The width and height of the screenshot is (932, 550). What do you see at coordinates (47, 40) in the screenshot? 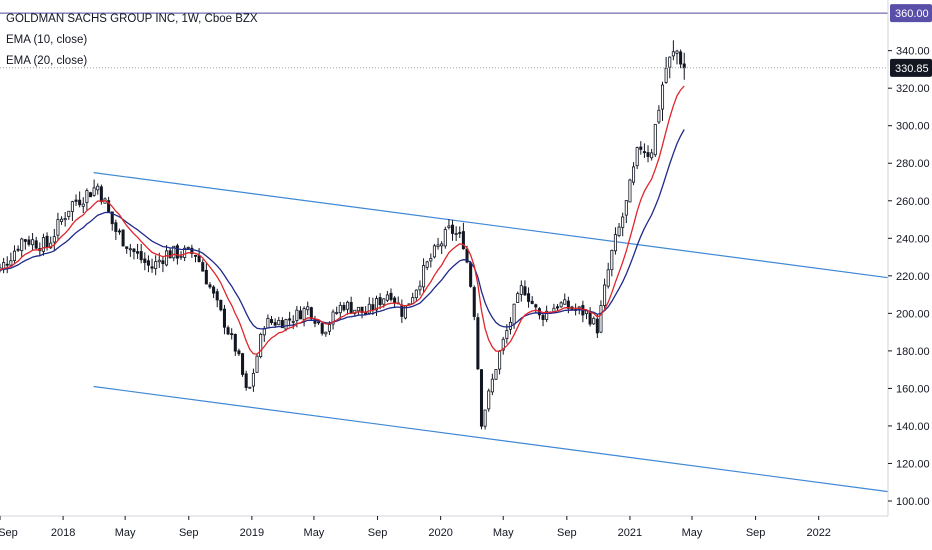
I see `legend-ema-10: EMA (10, close)` at bounding box center [47, 40].